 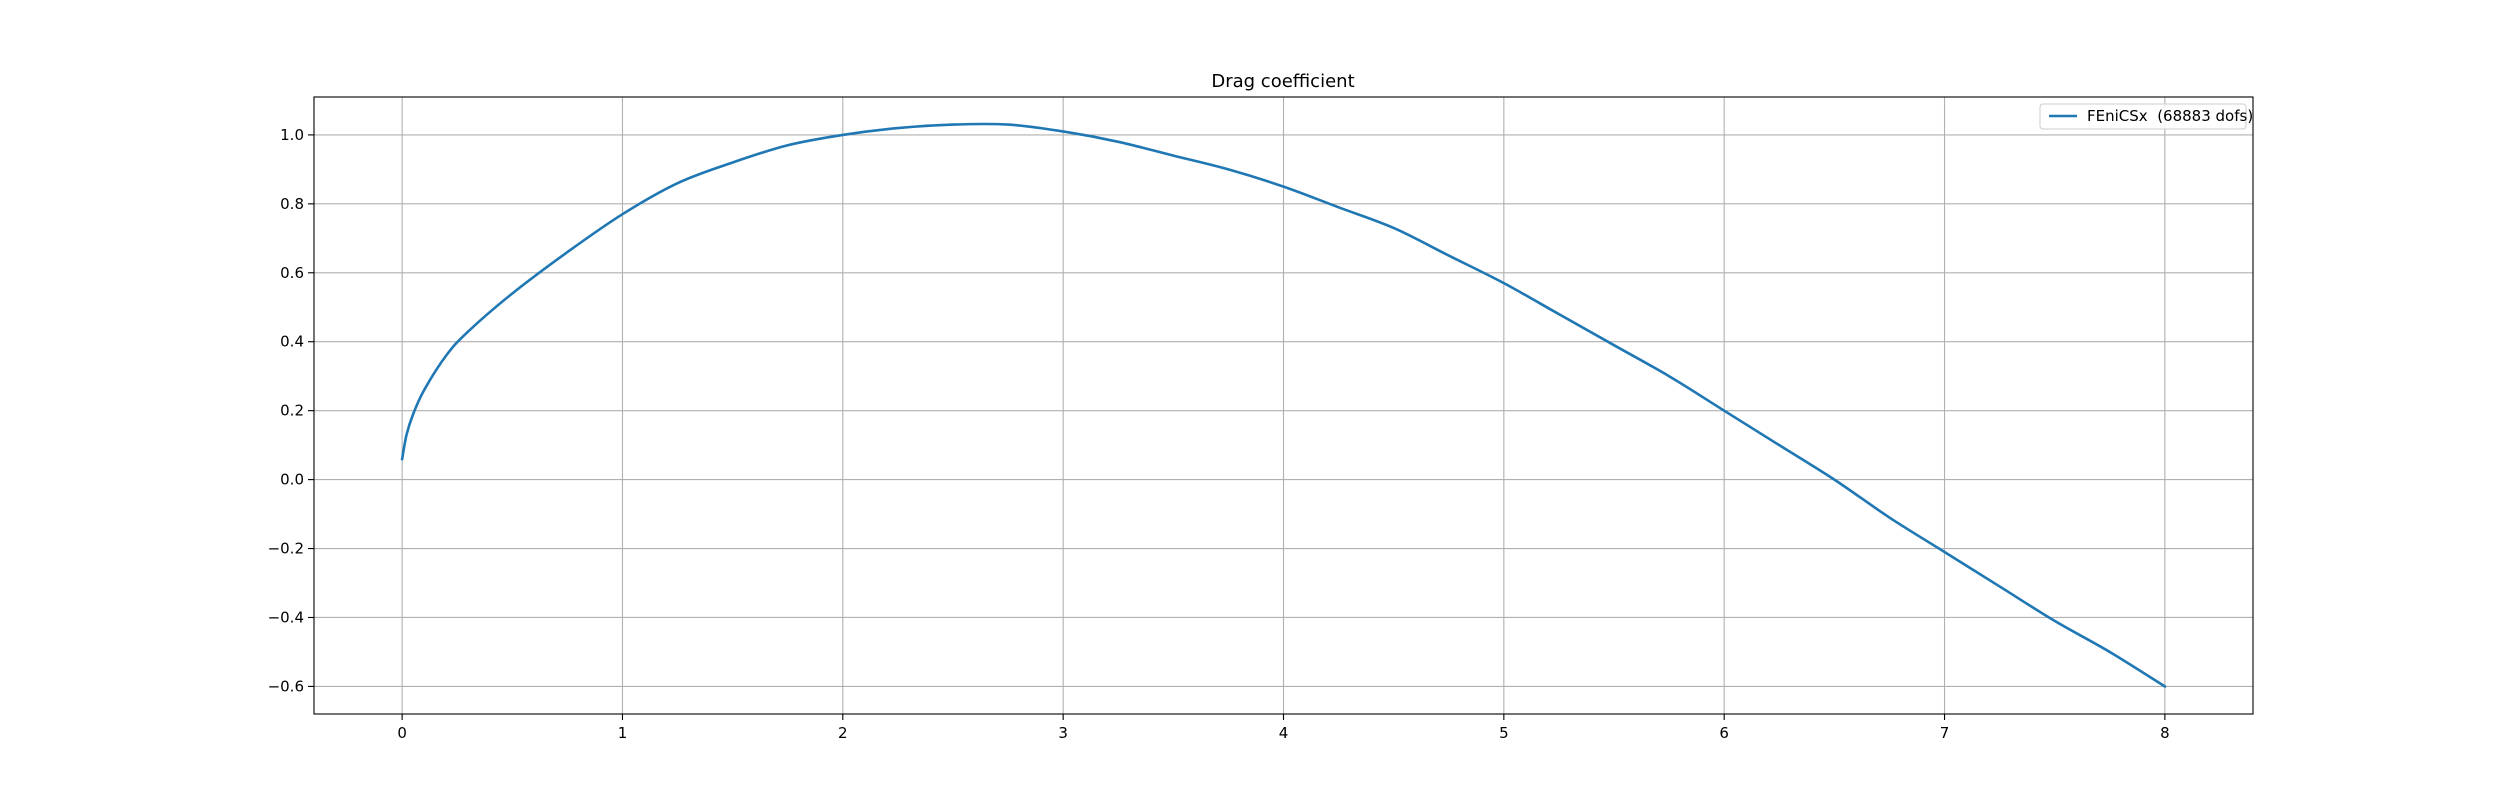 What do you see at coordinates (292, 273) in the screenshot?
I see `y-tick-label: 0.6` at bounding box center [292, 273].